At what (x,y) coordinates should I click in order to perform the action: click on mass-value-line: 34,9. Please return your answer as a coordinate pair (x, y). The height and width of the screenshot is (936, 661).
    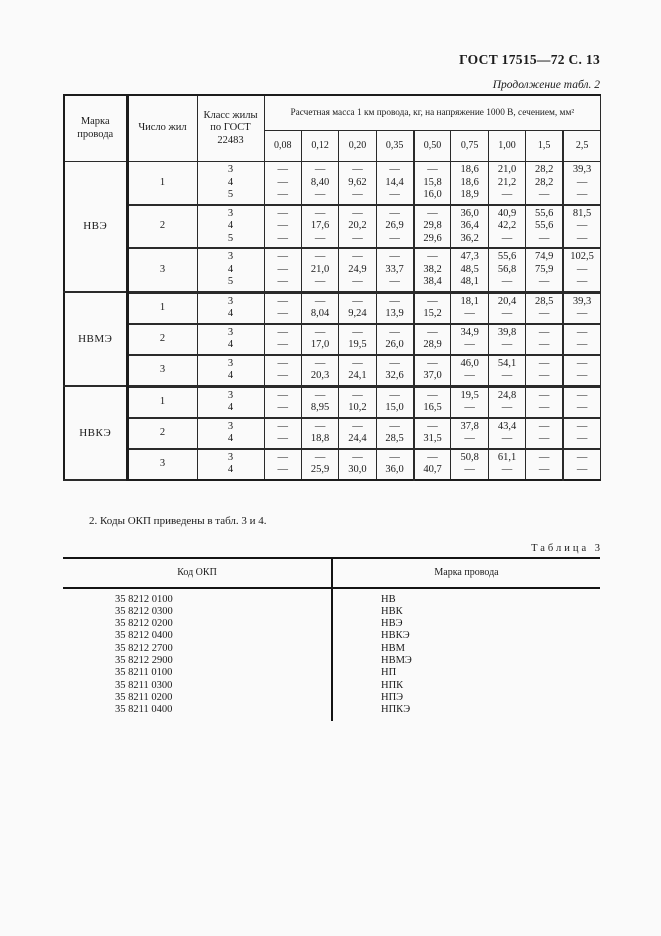
    Looking at the image, I should click on (469, 332).